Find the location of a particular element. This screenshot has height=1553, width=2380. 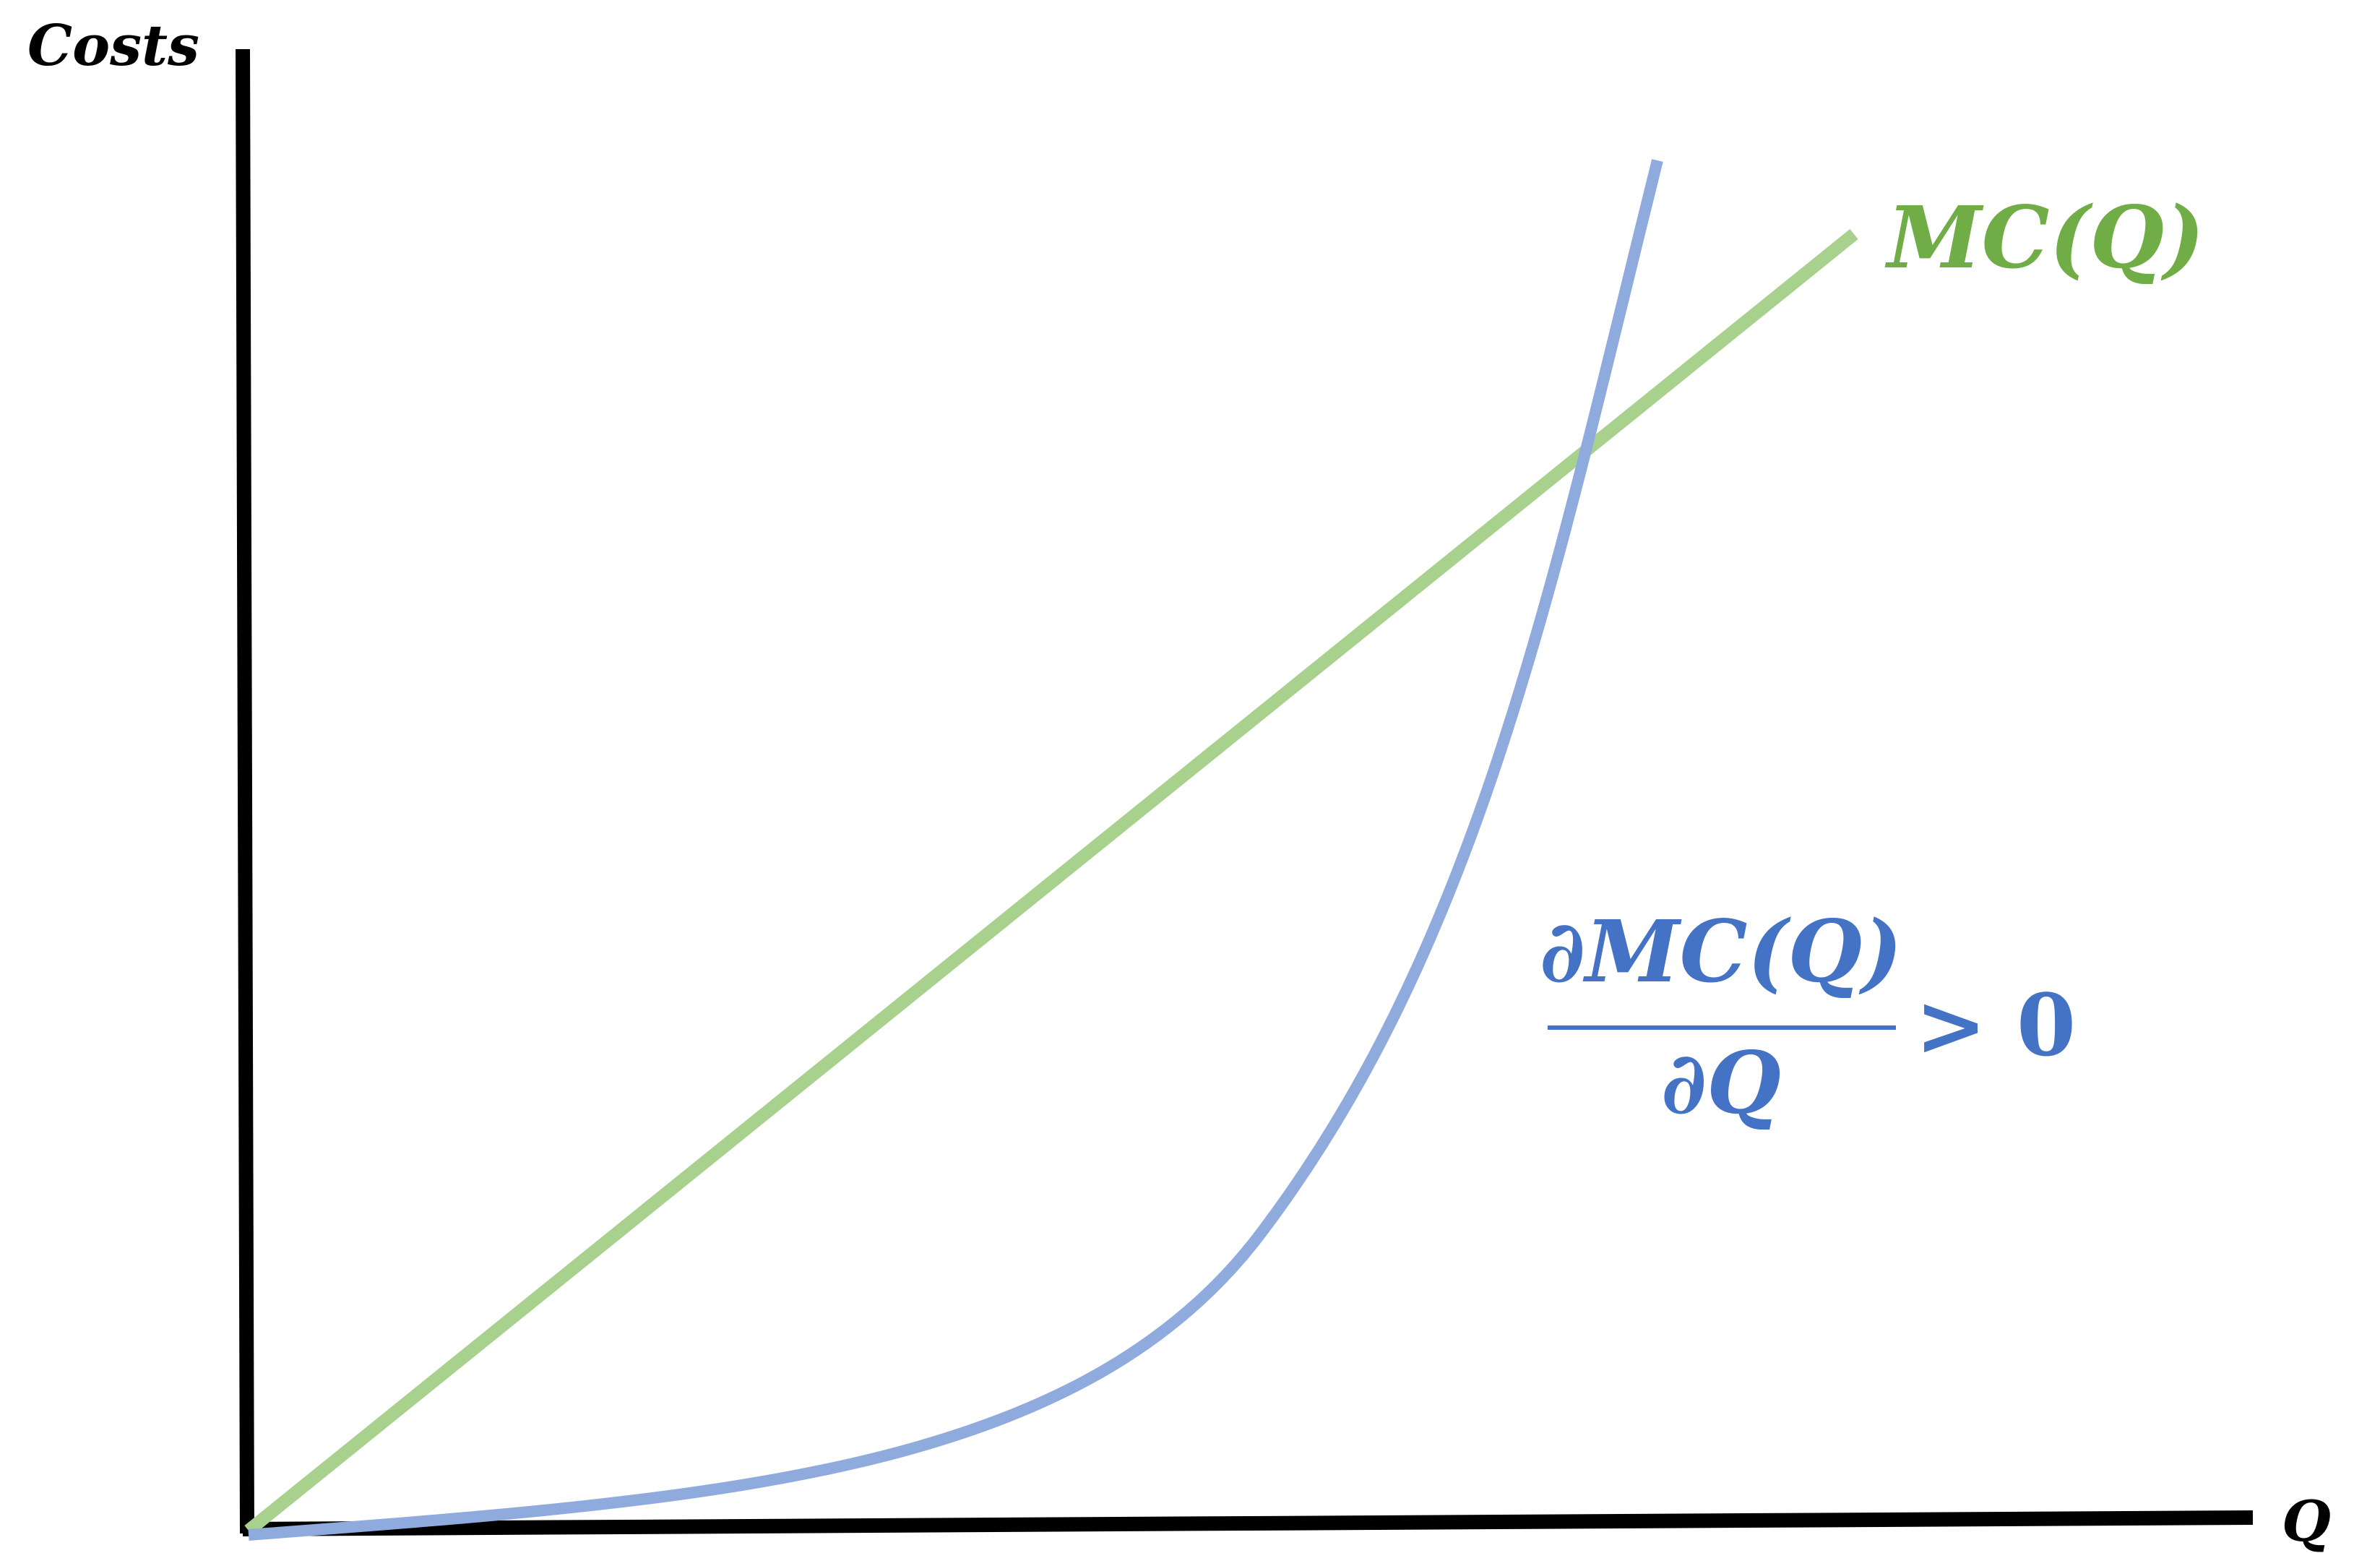

annotation-value: 0 is located at coordinates (2046, 1025).